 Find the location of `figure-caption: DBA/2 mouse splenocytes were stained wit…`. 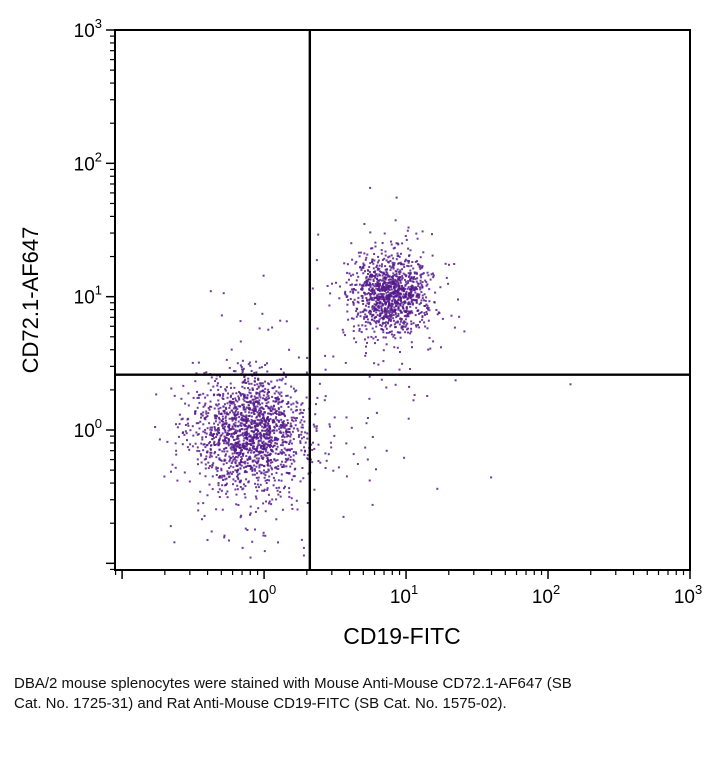

figure-caption: DBA/2 mouse splenocytes were stained wit… is located at coordinates (293, 693).